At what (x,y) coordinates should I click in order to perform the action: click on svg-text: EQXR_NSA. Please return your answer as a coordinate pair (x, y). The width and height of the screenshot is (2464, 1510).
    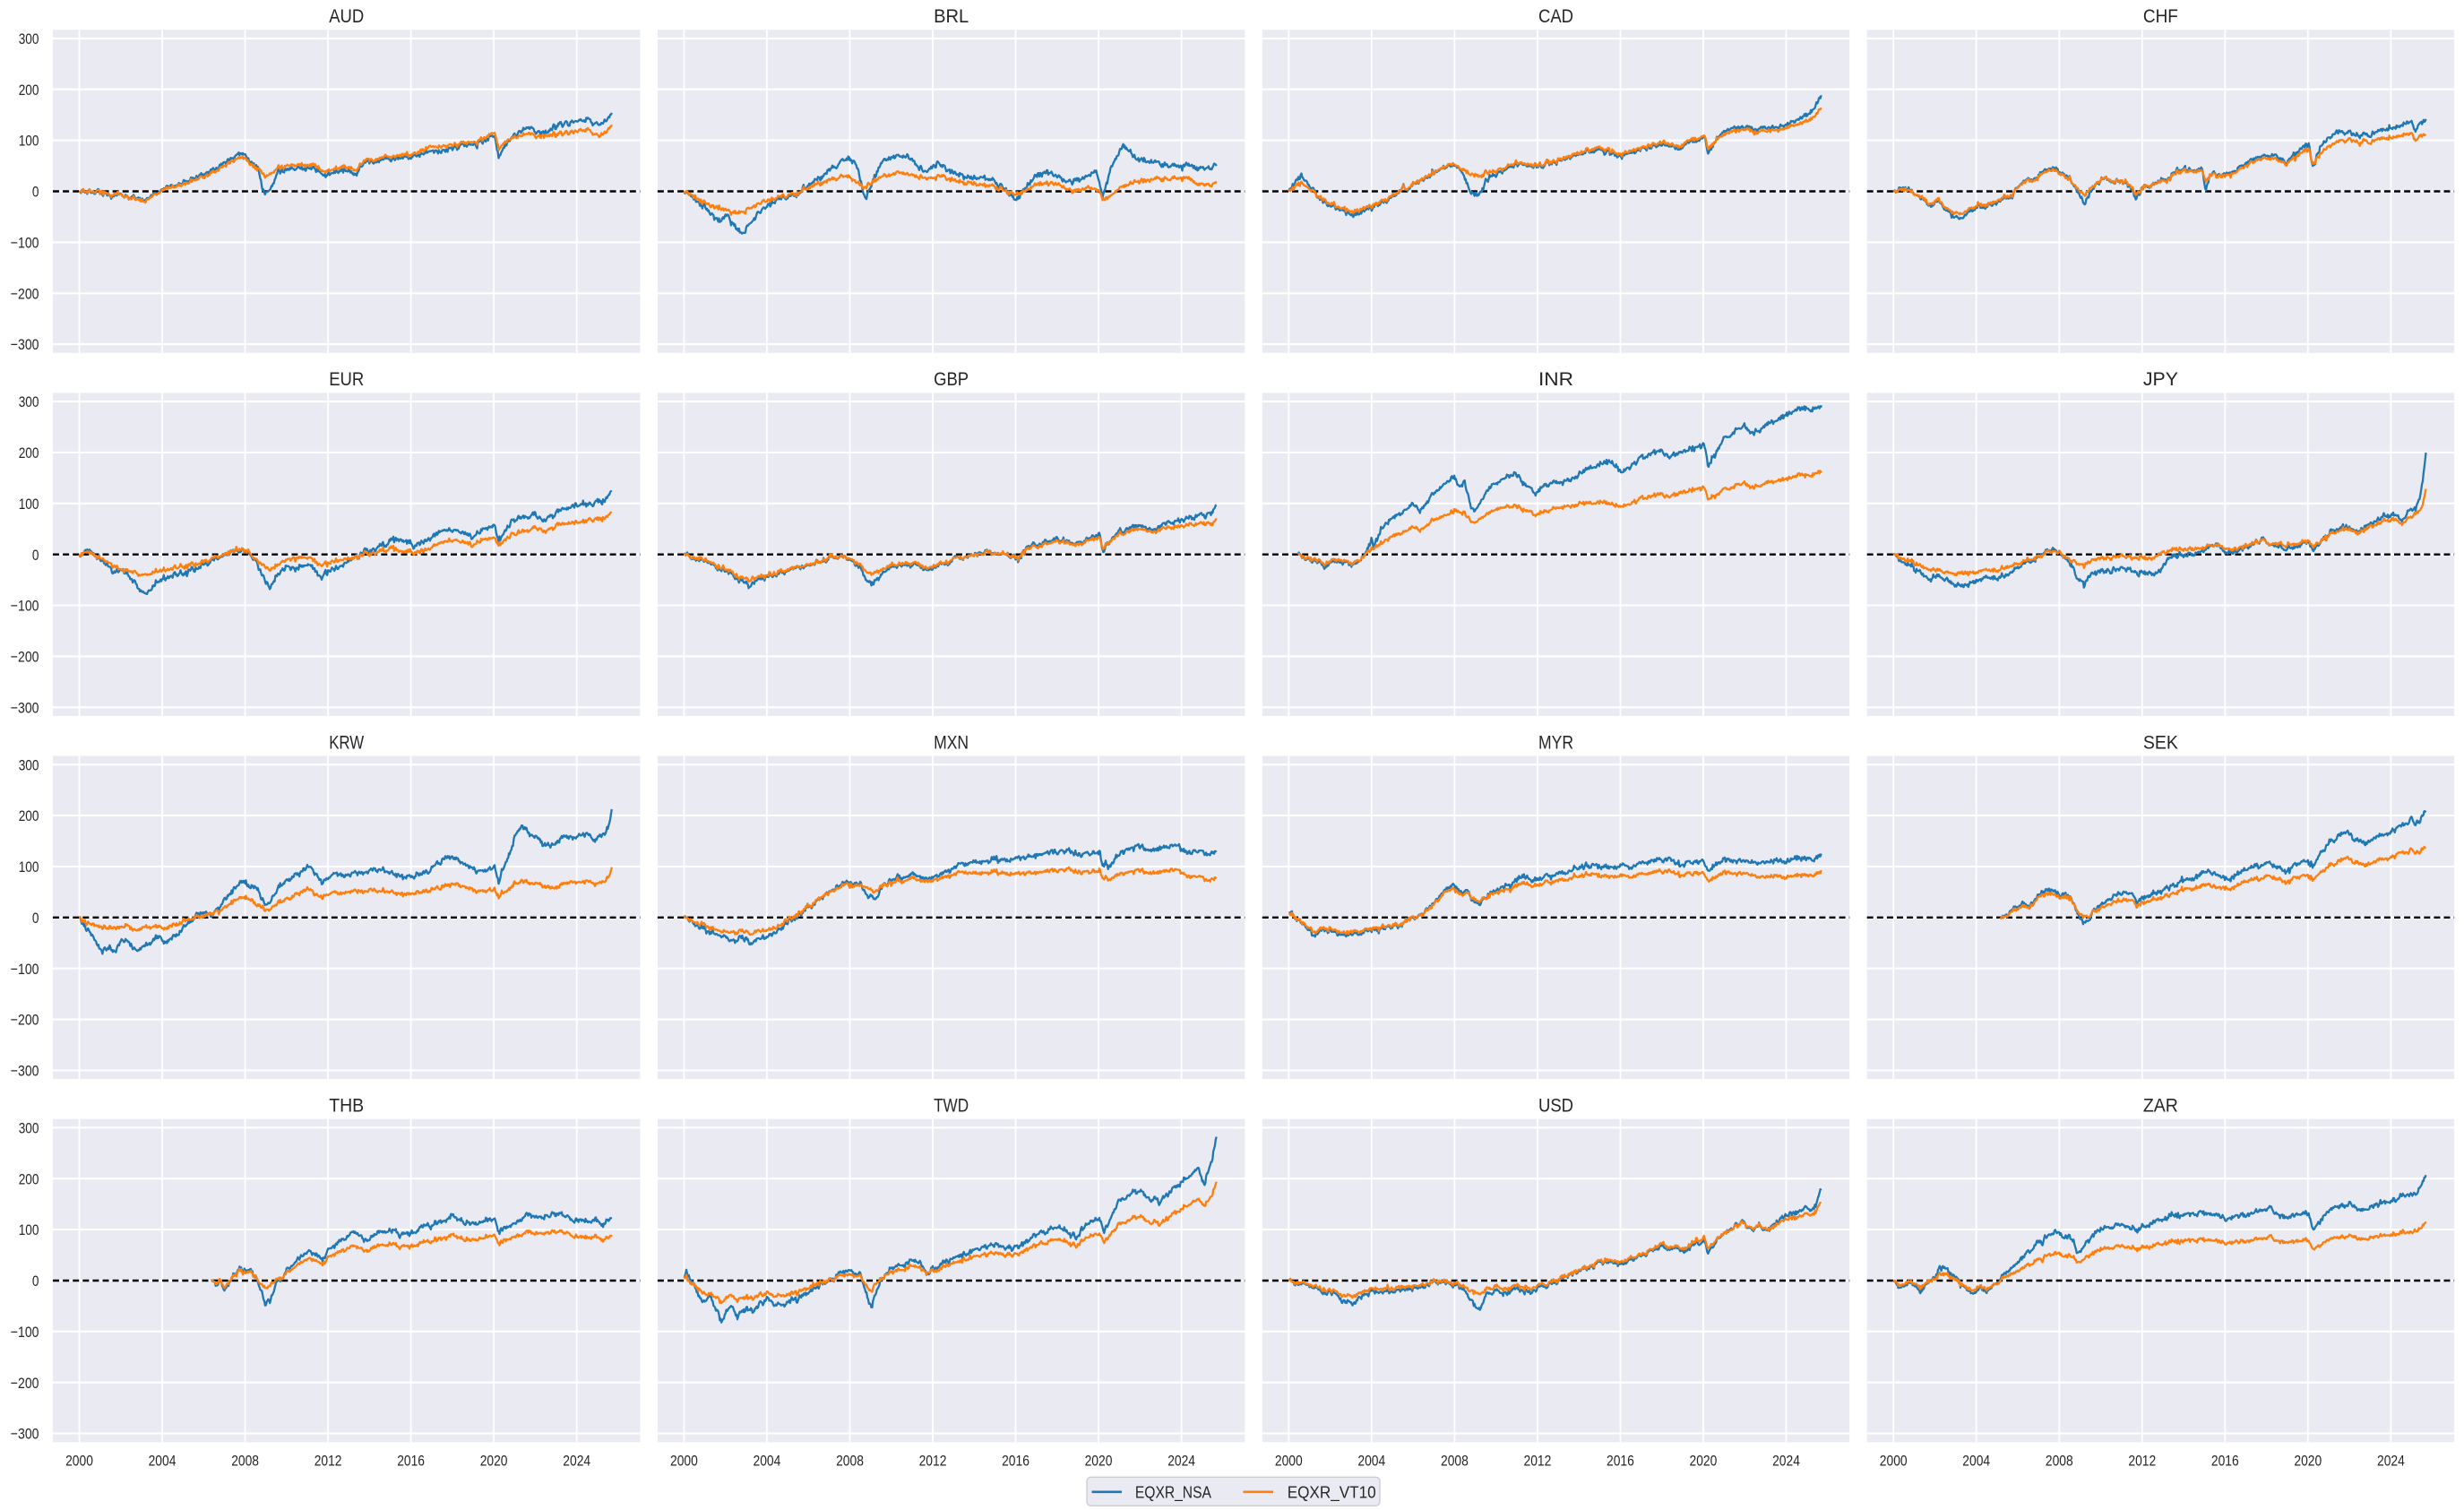
    Looking at the image, I should click on (1174, 1493).